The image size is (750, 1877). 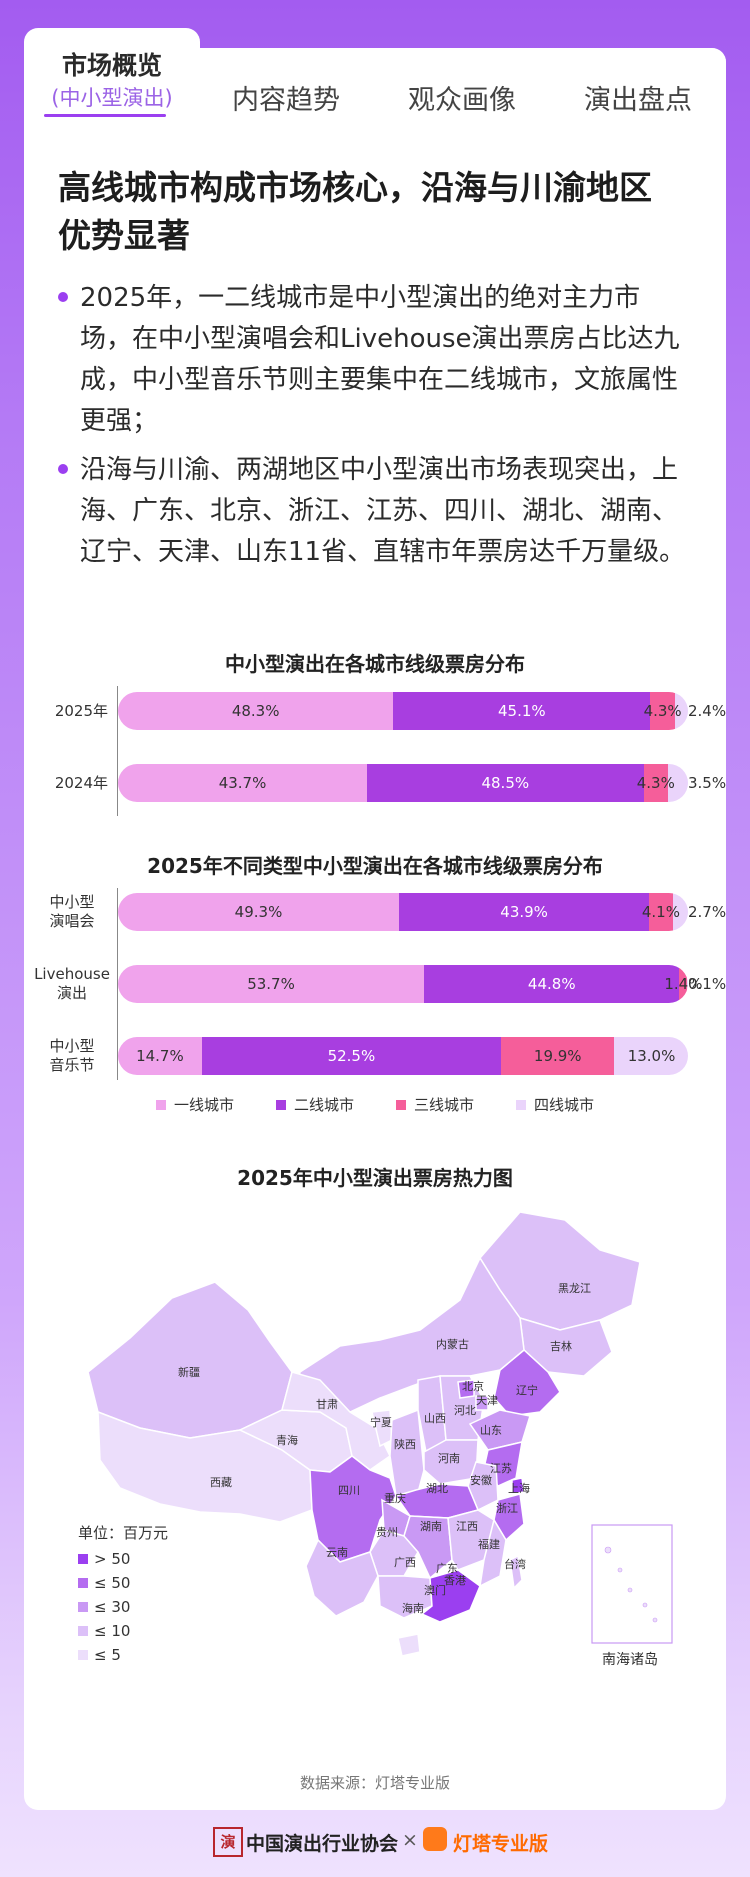 I want to click on label-jiangsu: 江苏, so click(x=501, y=1468).